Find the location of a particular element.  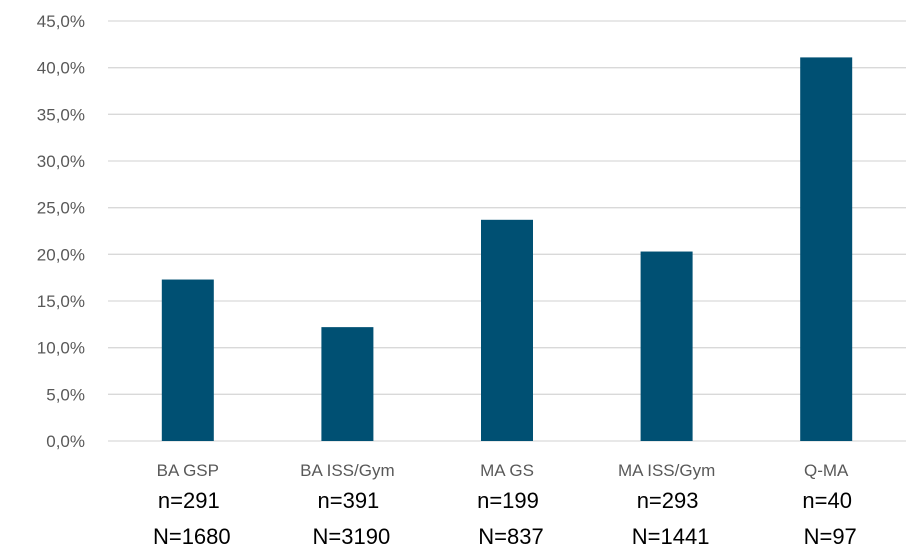

y-tick-label: 10,0% is located at coordinates (61, 348).